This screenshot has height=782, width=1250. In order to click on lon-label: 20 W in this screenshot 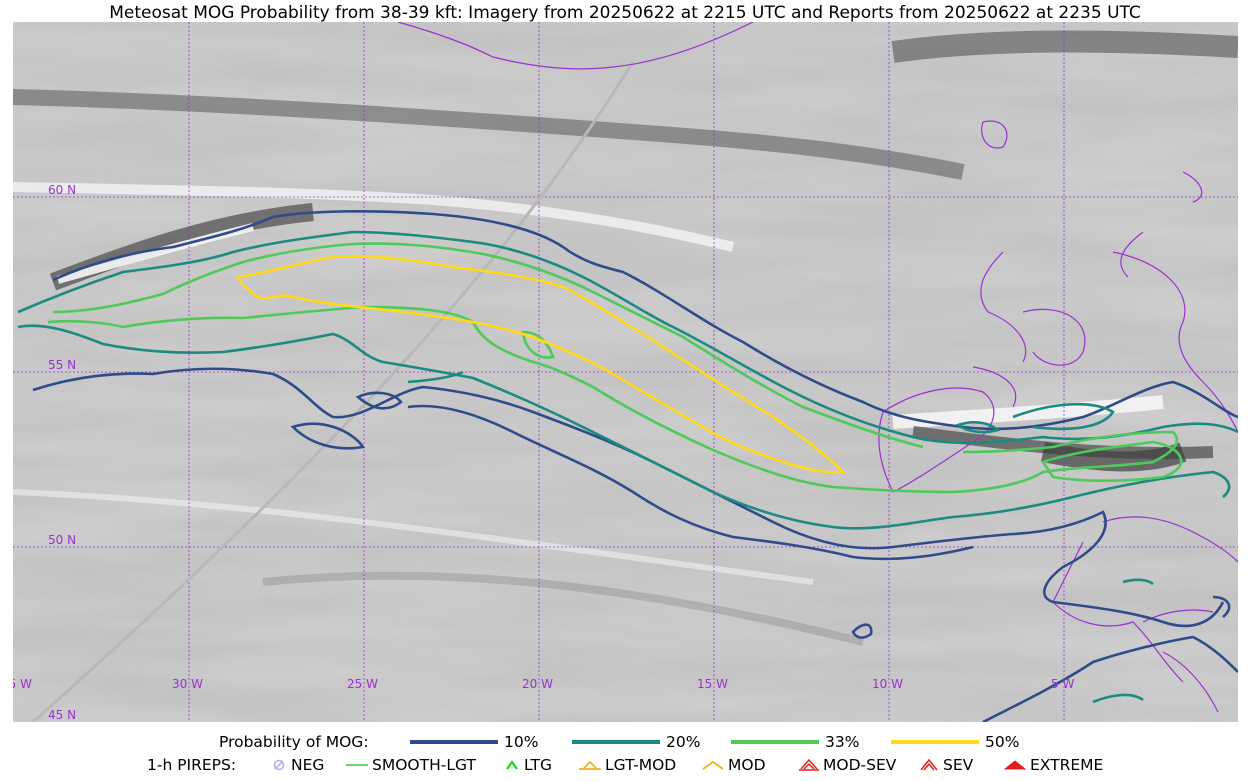, I will do `click(537, 684)`.